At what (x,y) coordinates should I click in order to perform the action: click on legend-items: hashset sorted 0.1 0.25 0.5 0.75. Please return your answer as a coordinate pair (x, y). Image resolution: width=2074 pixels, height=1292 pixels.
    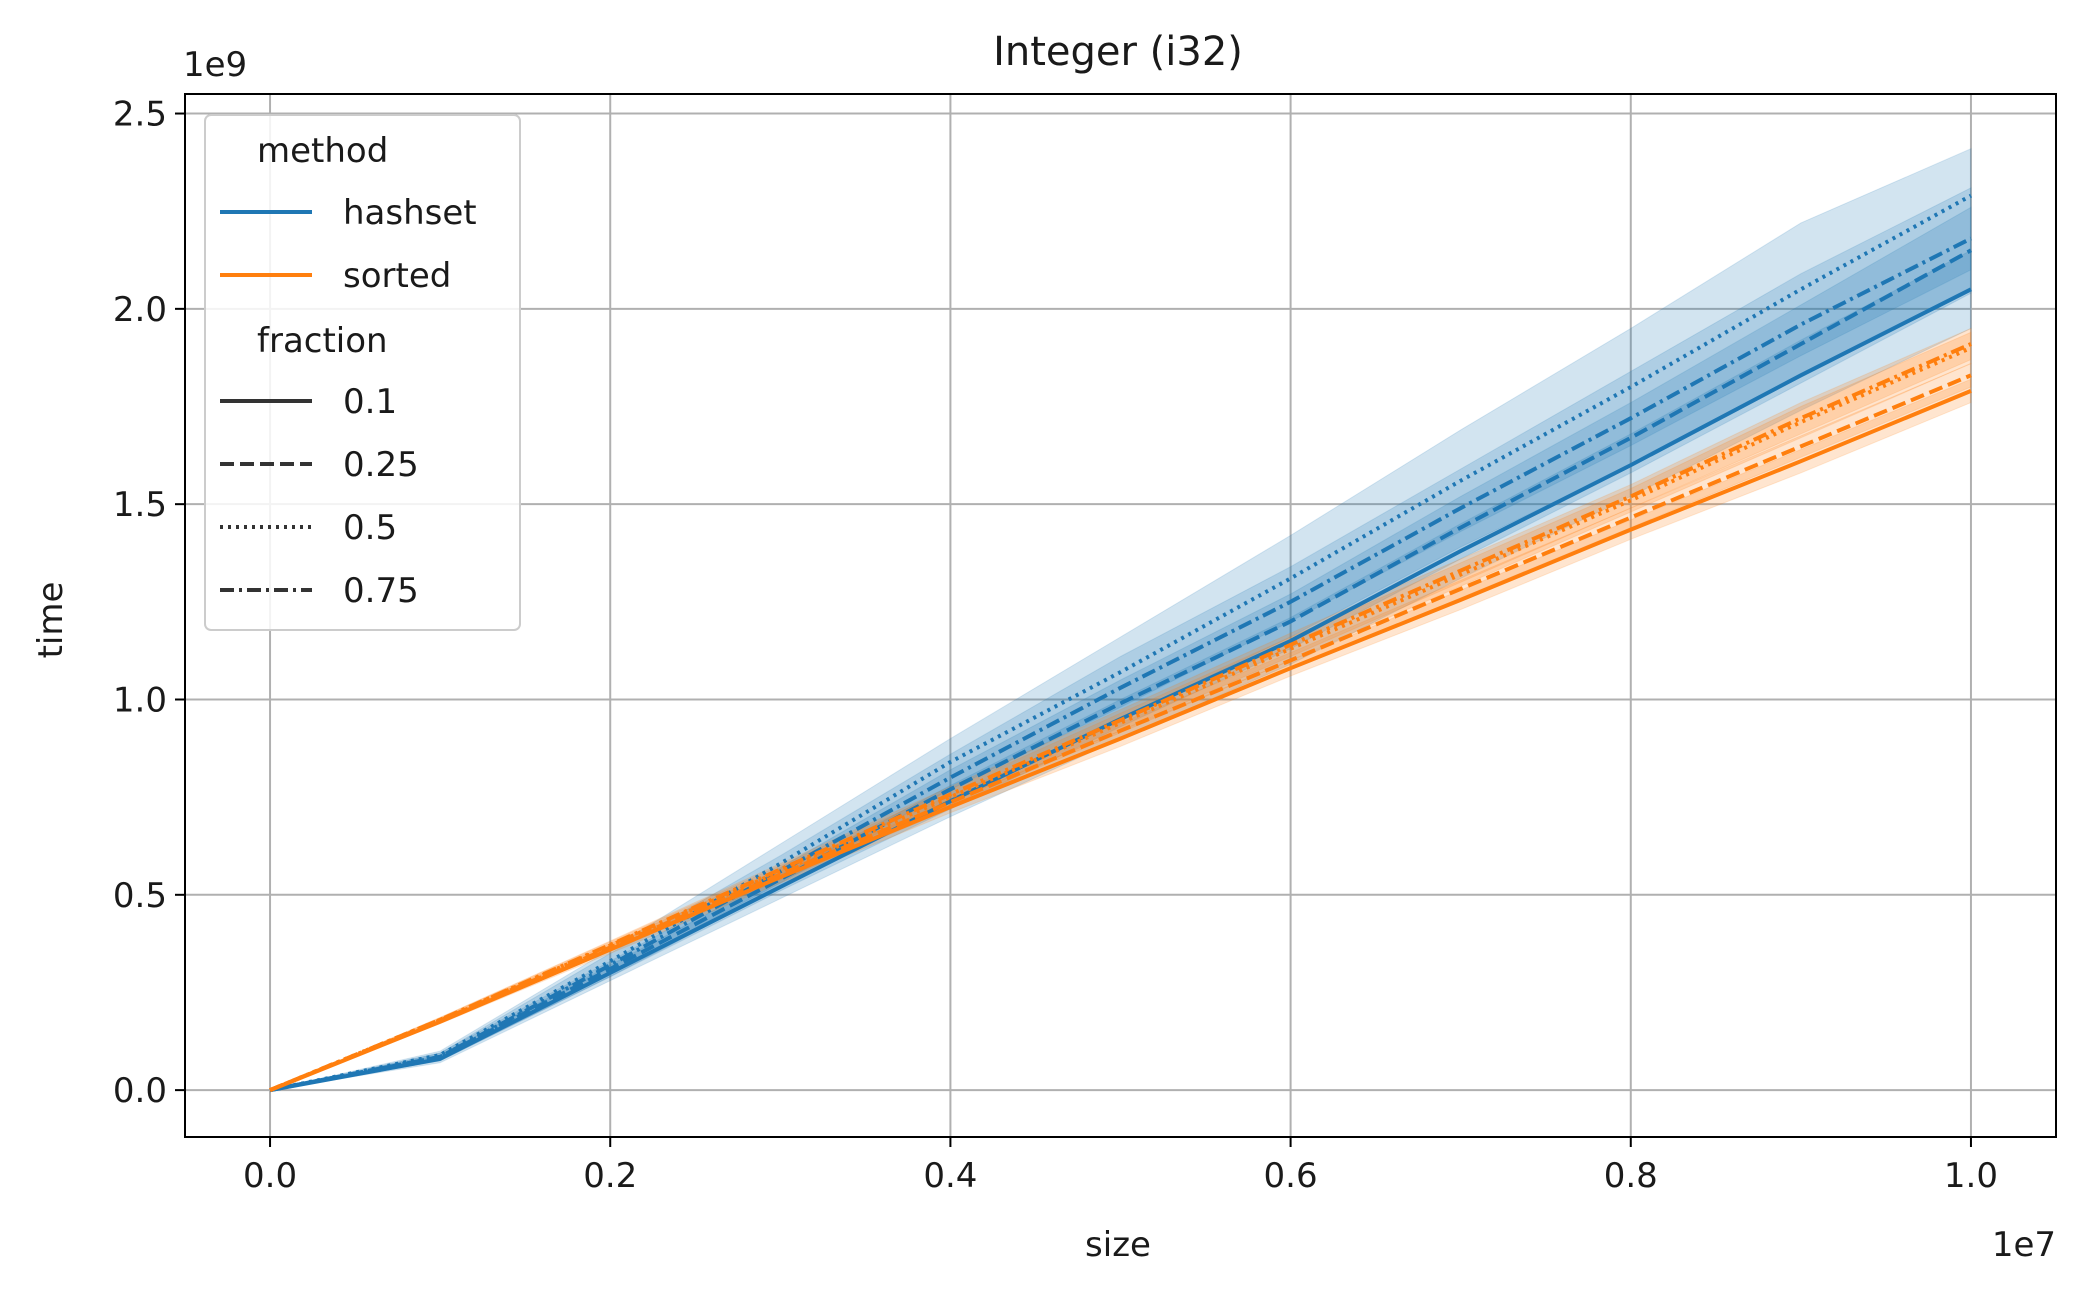
    Looking at the image, I should click on (348, 402).